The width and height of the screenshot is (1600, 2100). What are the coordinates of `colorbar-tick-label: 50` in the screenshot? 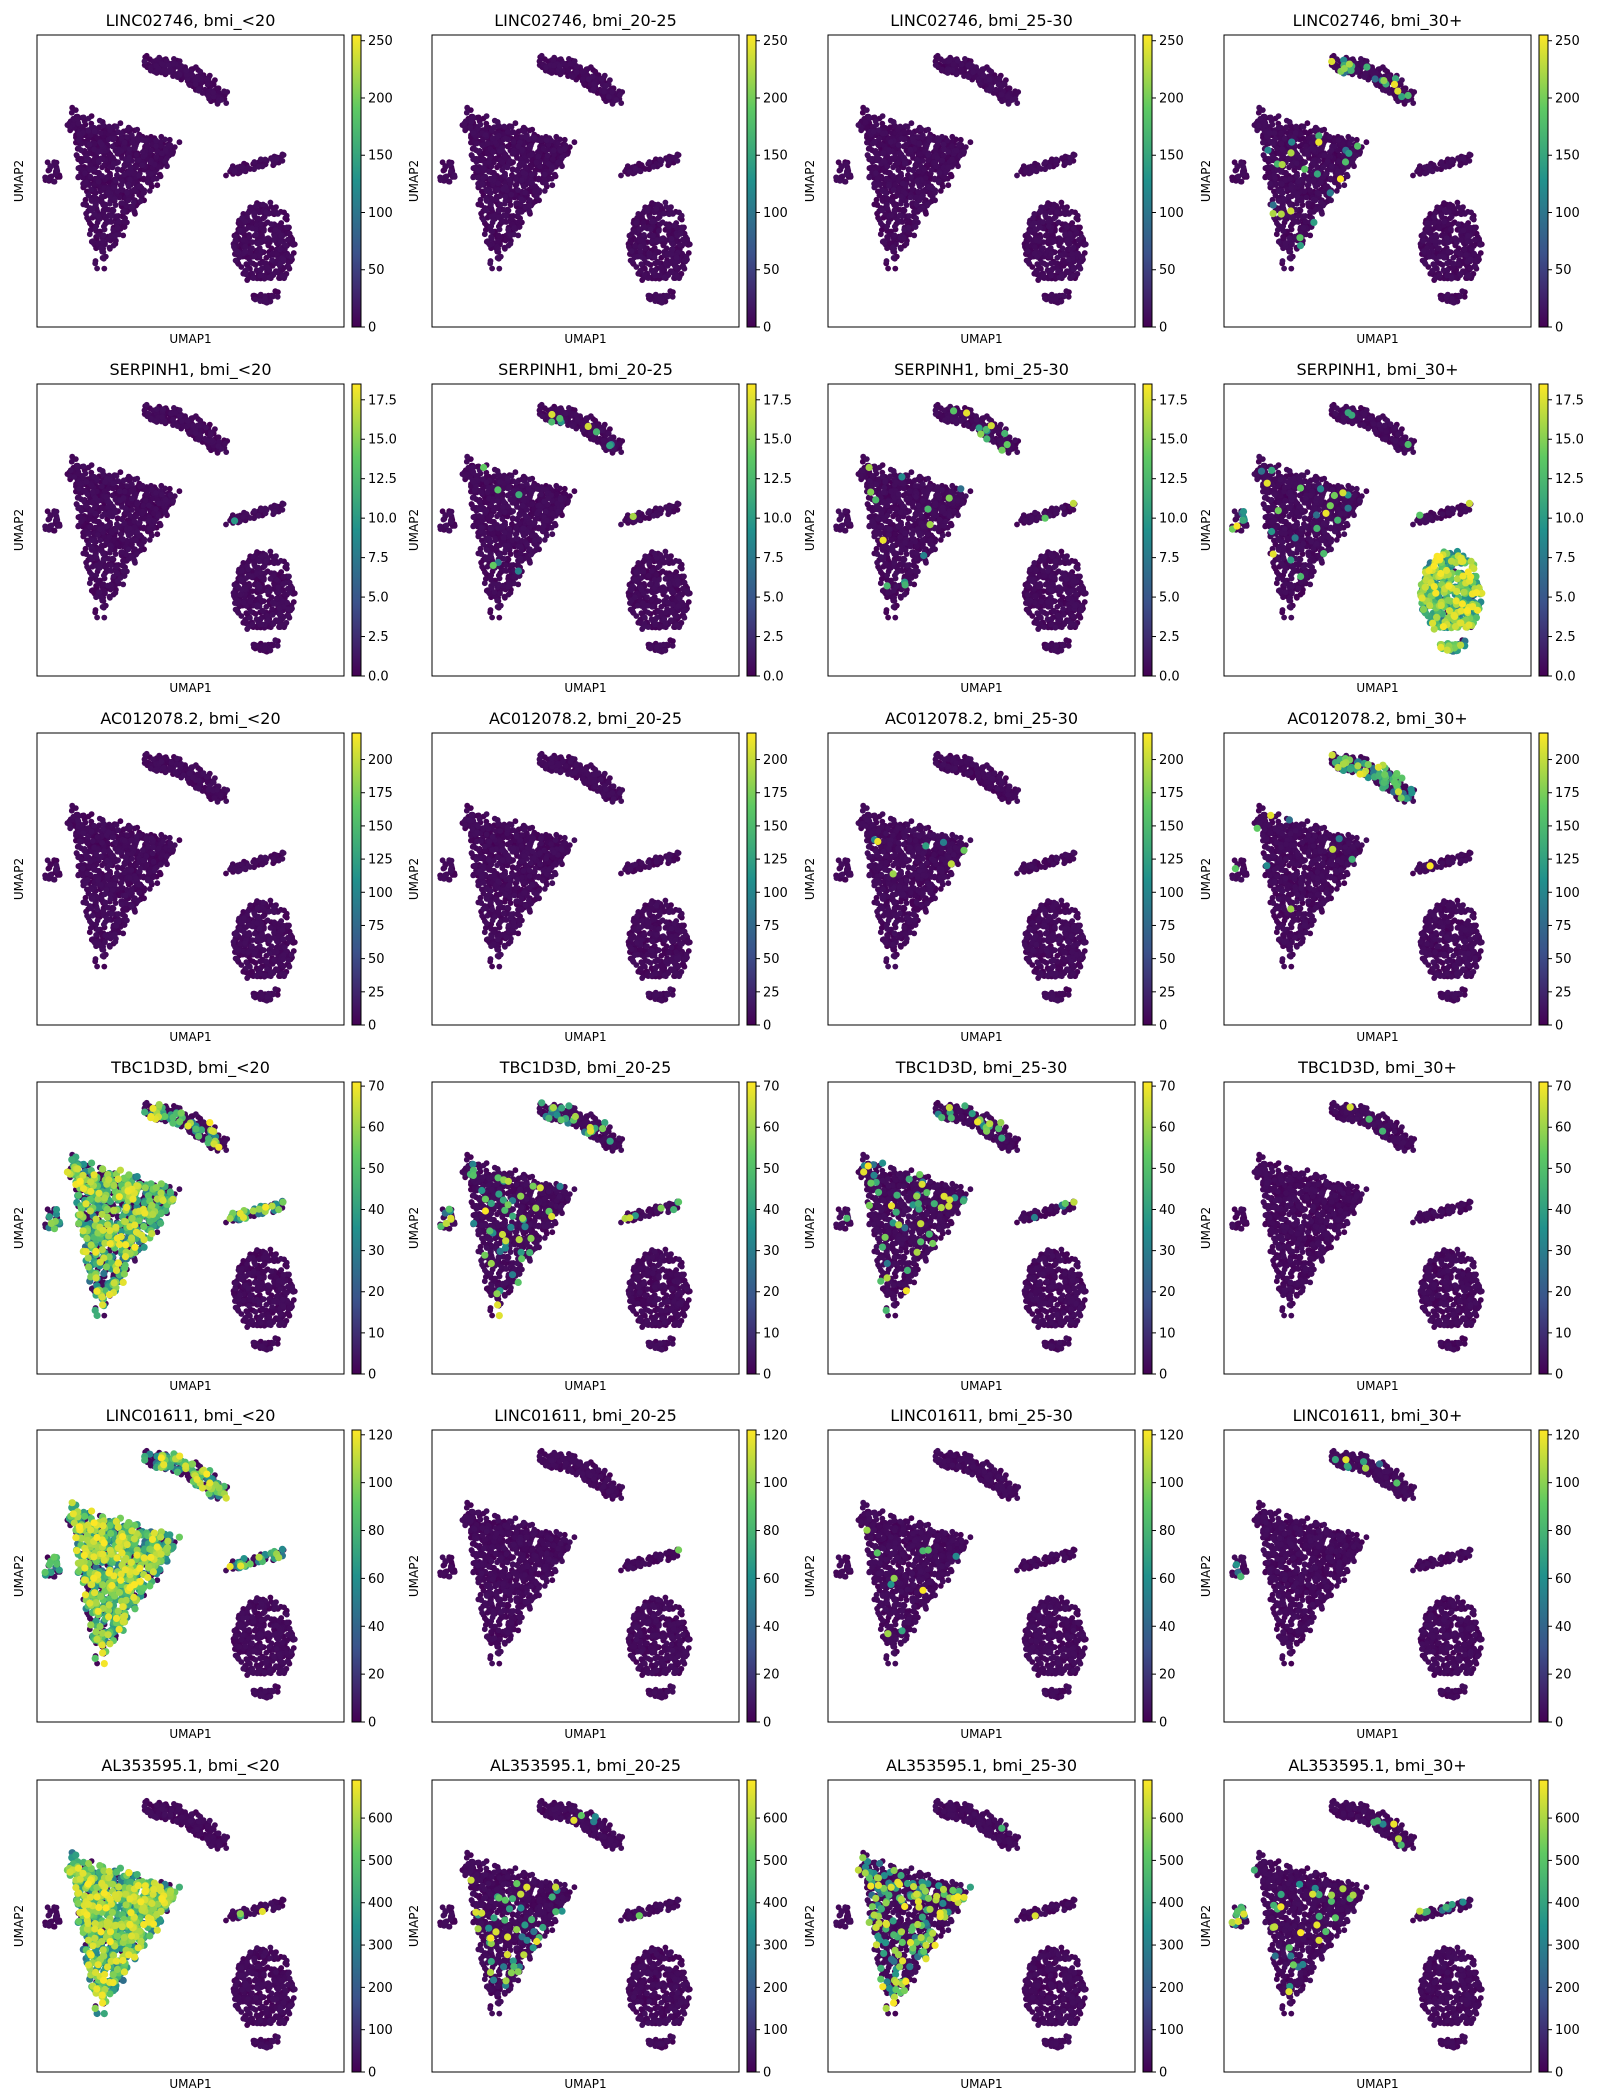 It's located at (1167, 270).